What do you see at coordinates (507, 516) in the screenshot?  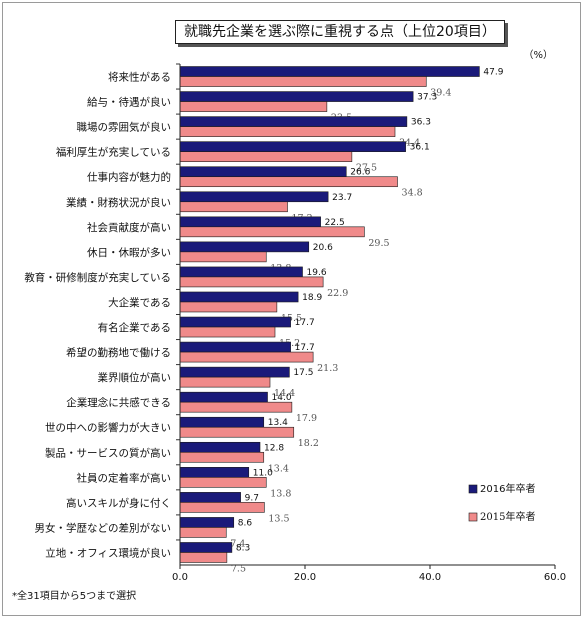 I see `legend-label-2015: 2015年卒者` at bounding box center [507, 516].